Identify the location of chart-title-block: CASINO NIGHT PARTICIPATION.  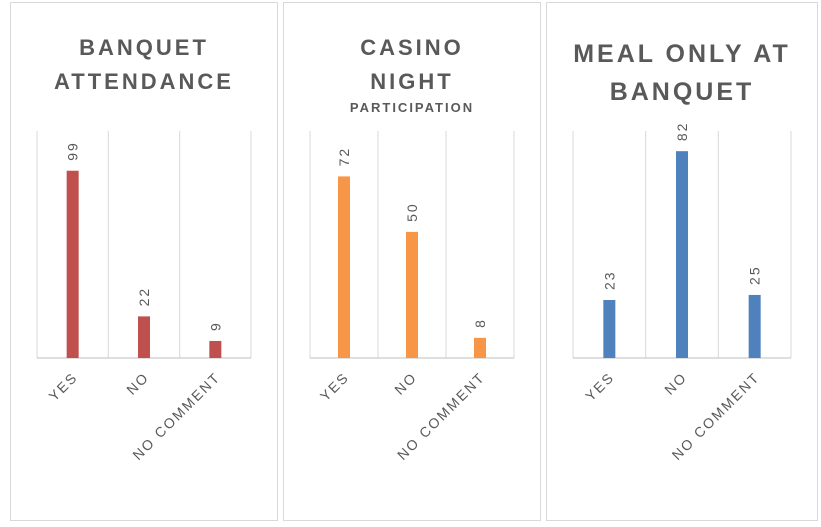
(412, 74).